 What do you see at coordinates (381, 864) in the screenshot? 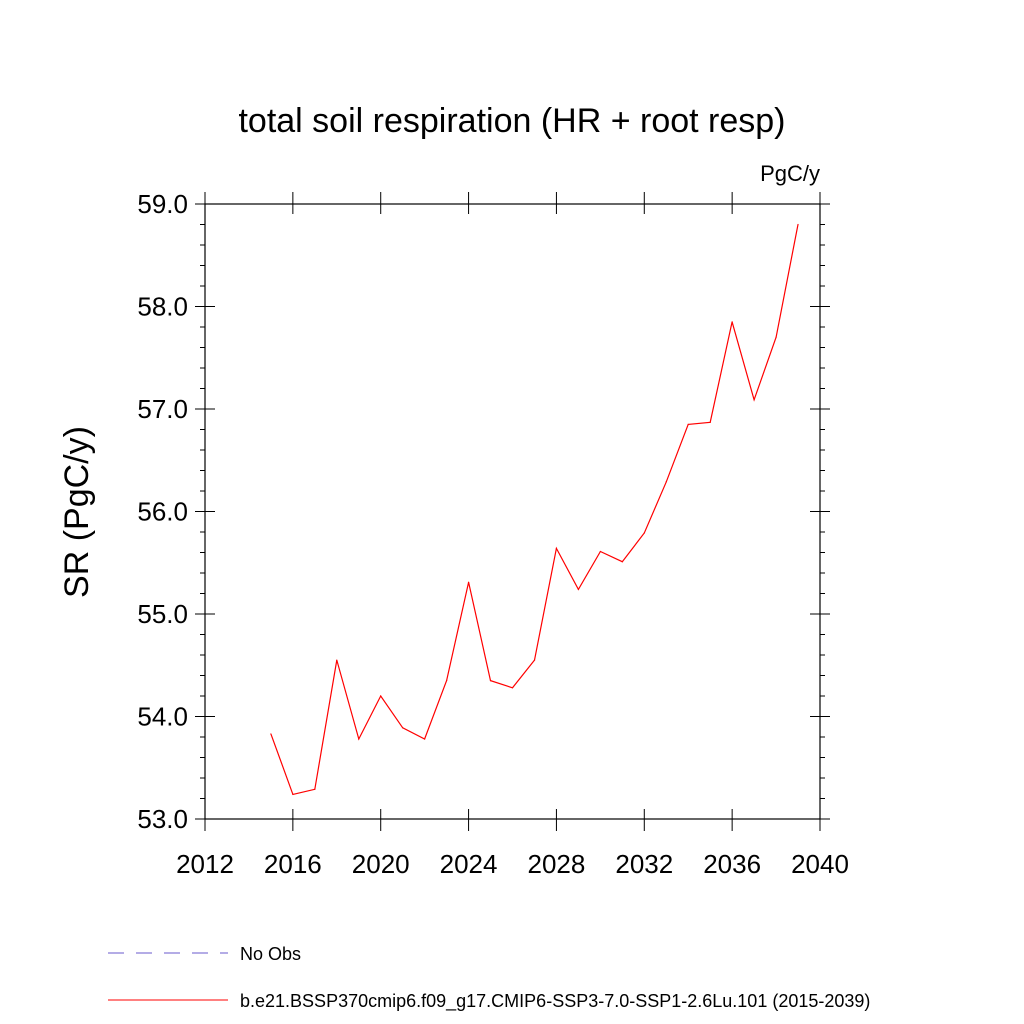
I see `x-tick-label: 2020` at bounding box center [381, 864].